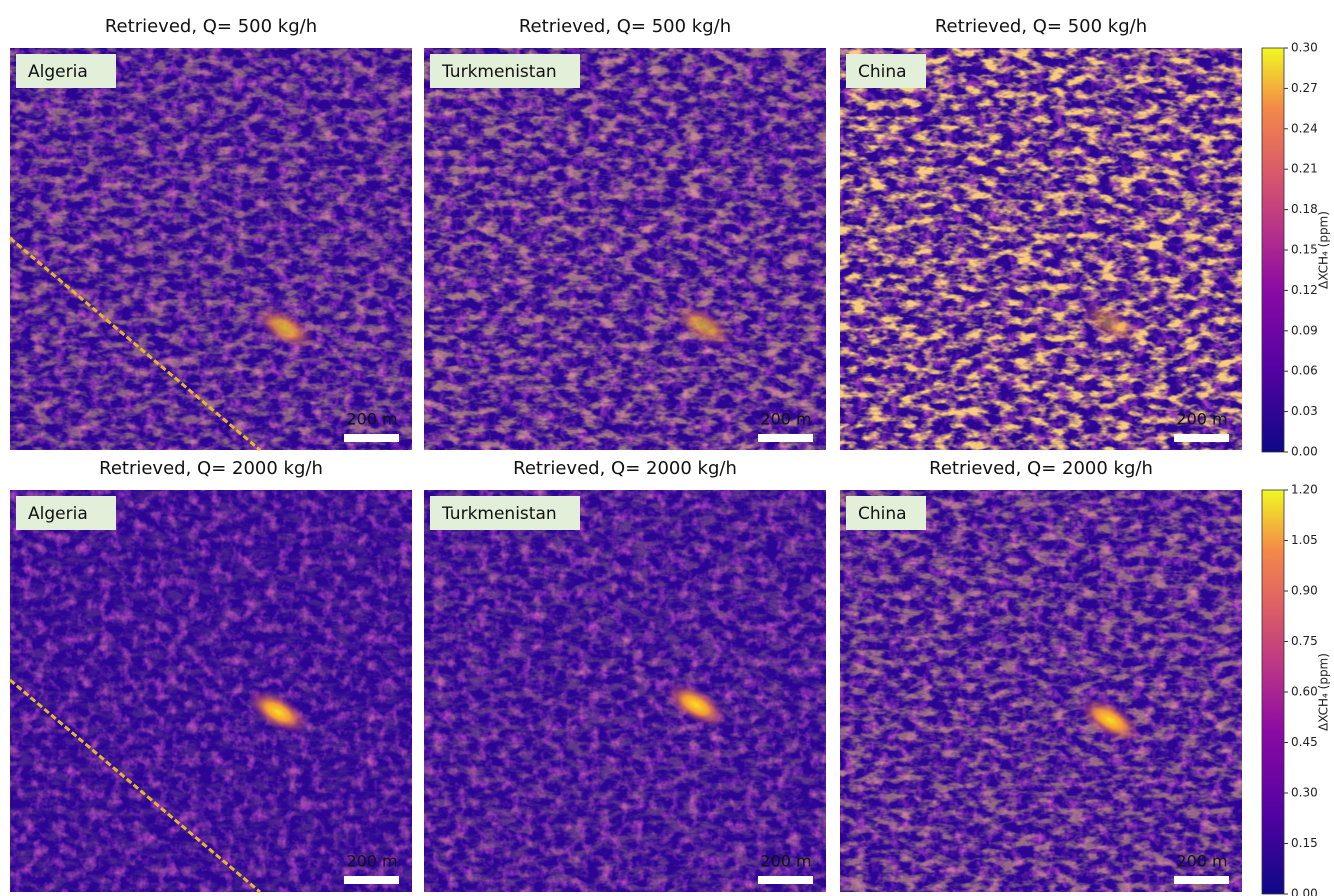 This screenshot has height=896, width=1334. What do you see at coordinates (1304, 169) in the screenshot?
I see `colorbar-tick-label: 0.21` at bounding box center [1304, 169].